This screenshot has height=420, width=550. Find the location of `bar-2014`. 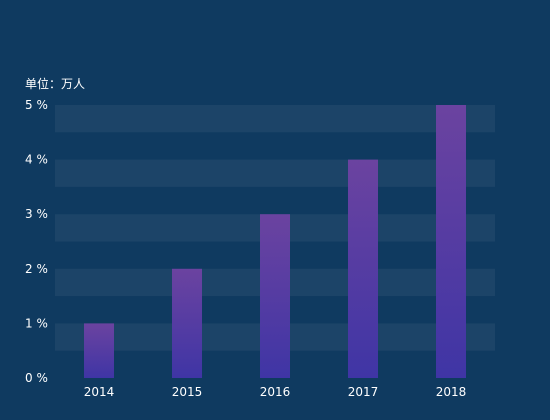

bar-2014 is located at coordinates (99, 350).